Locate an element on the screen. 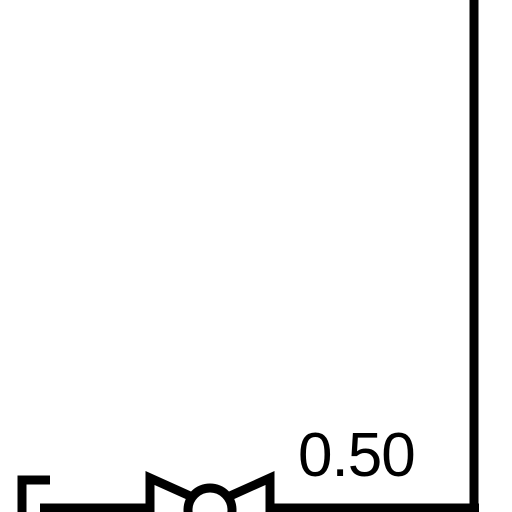 Image resolution: width=512 pixels, height=512 pixels. value-label: 0.50 is located at coordinates (357, 455).